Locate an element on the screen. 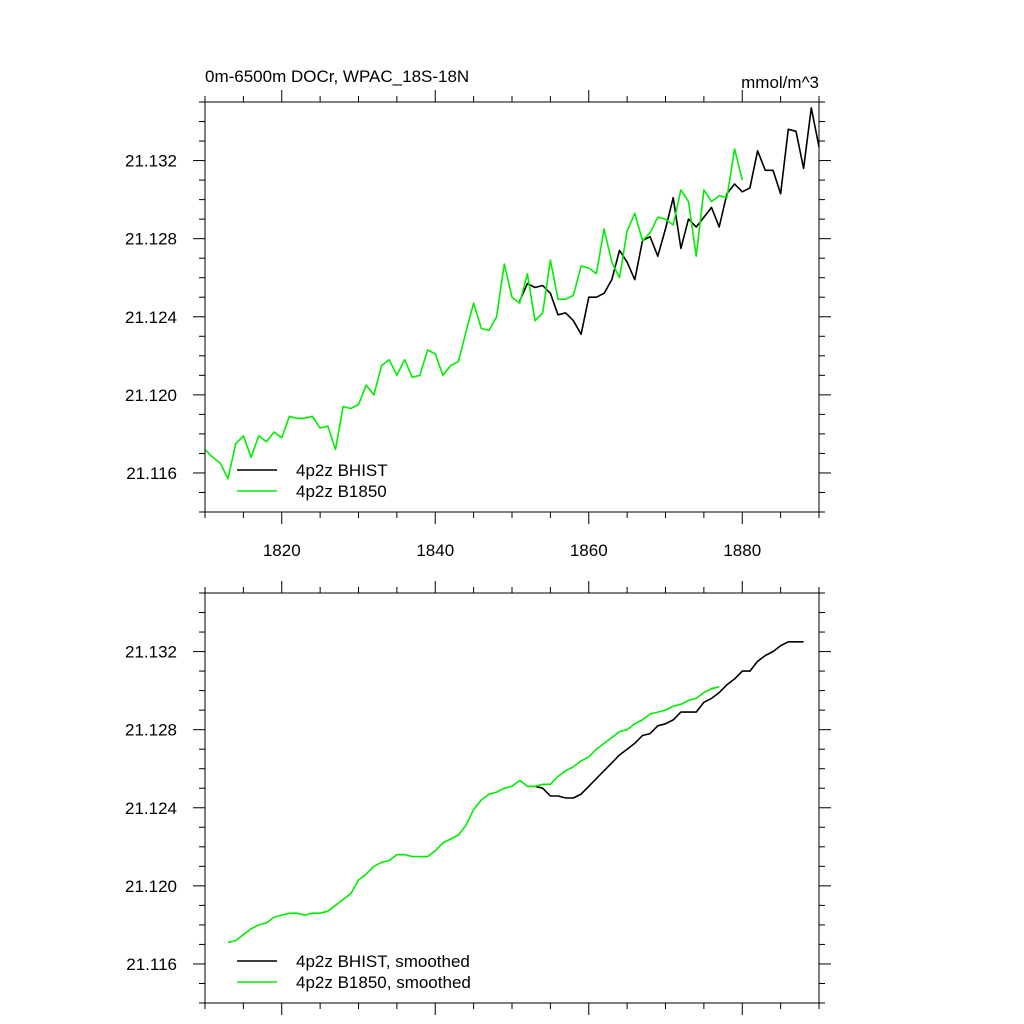  units-label: mmol/m^3 is located at coordinates (780, 82).